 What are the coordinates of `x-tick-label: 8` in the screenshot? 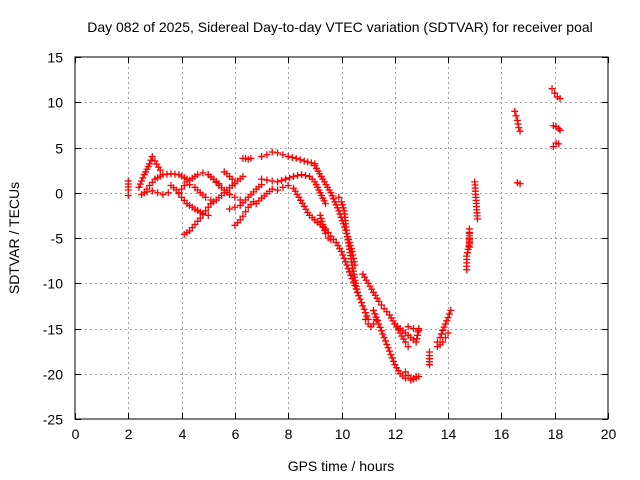 It's located at (289, 434).